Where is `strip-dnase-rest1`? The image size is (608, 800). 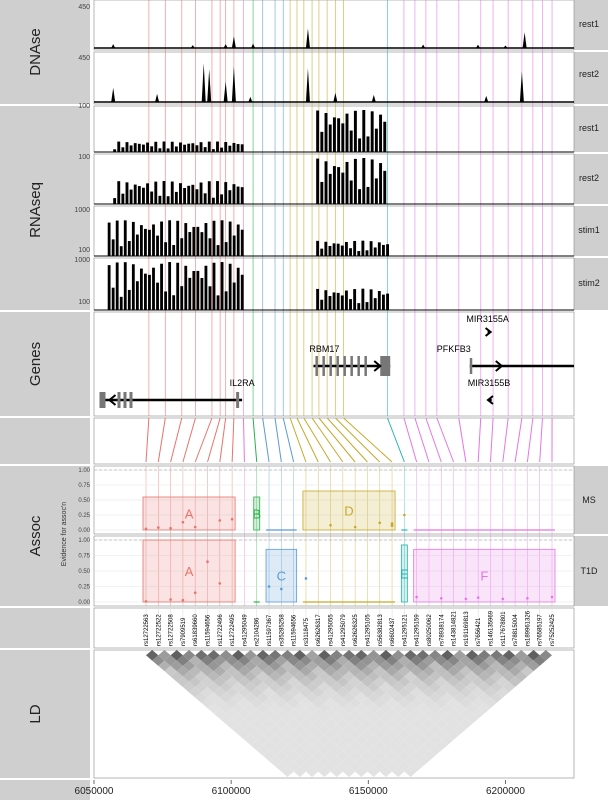 strip-dnase-rest1 is located at coordinates (591, 25).